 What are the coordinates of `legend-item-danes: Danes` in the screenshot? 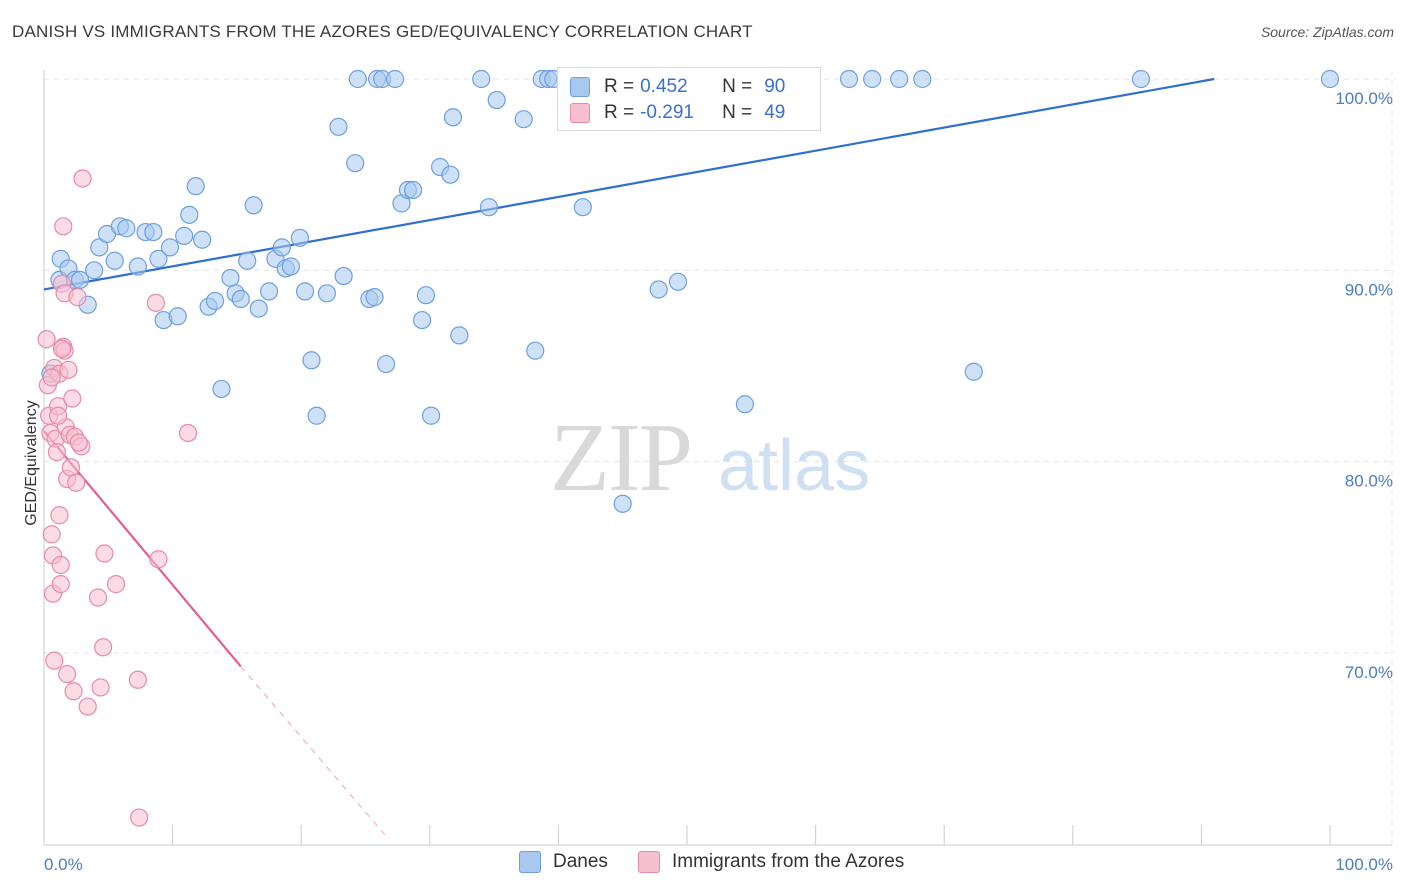 It's located at (563, 862).